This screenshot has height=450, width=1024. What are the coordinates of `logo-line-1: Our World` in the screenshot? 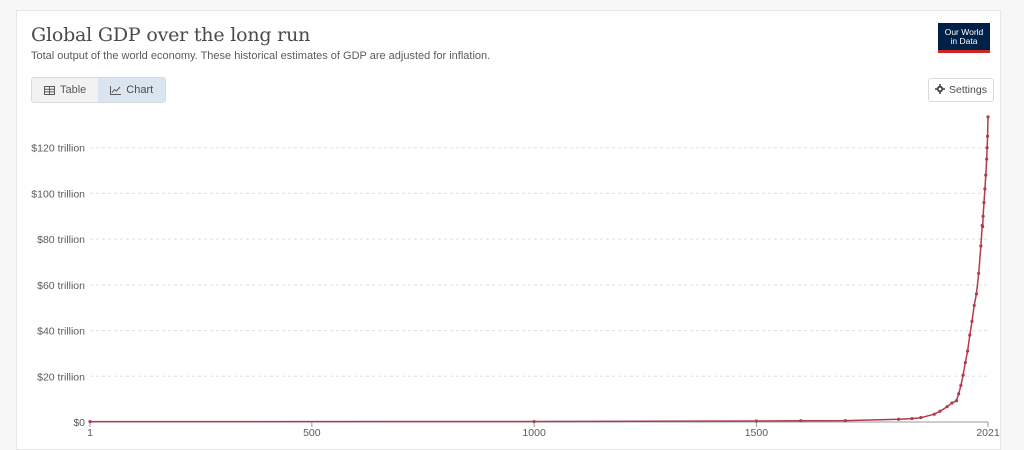 It's located at (964, 32).